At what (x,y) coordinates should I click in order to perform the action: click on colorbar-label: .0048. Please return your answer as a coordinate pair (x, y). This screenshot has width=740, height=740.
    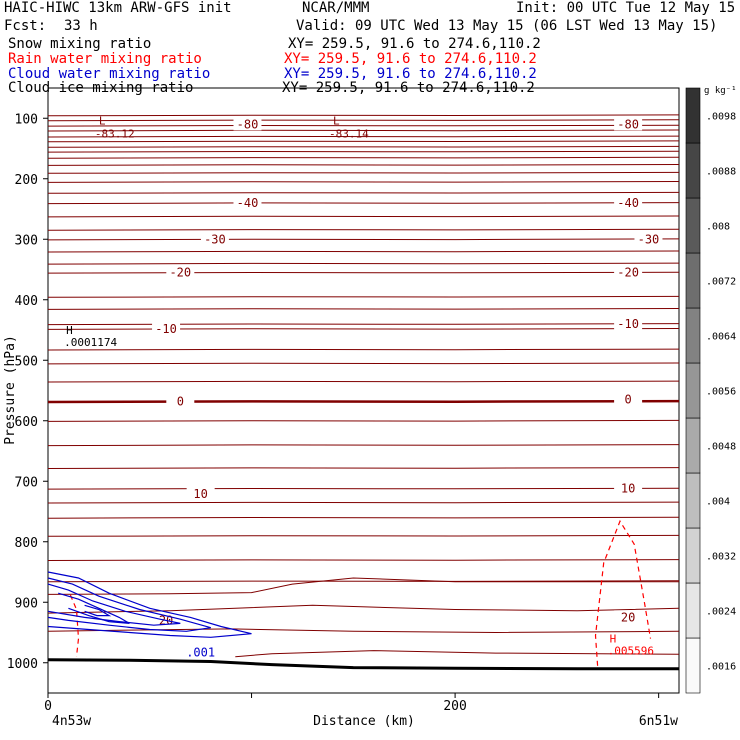
    Looking at the image, I should click on (721, 447).